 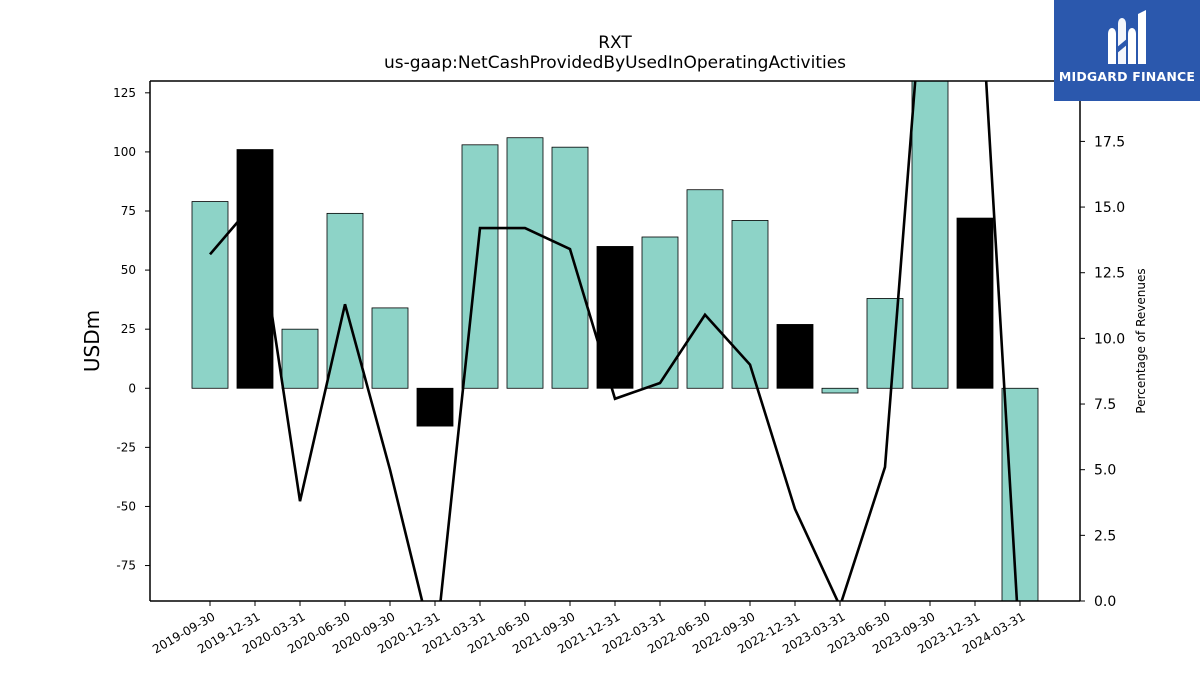 What do you see at coordinates (128, 270) in the screenshot?
I see `y-tick-label: 50` at bounding box center [128, 270].